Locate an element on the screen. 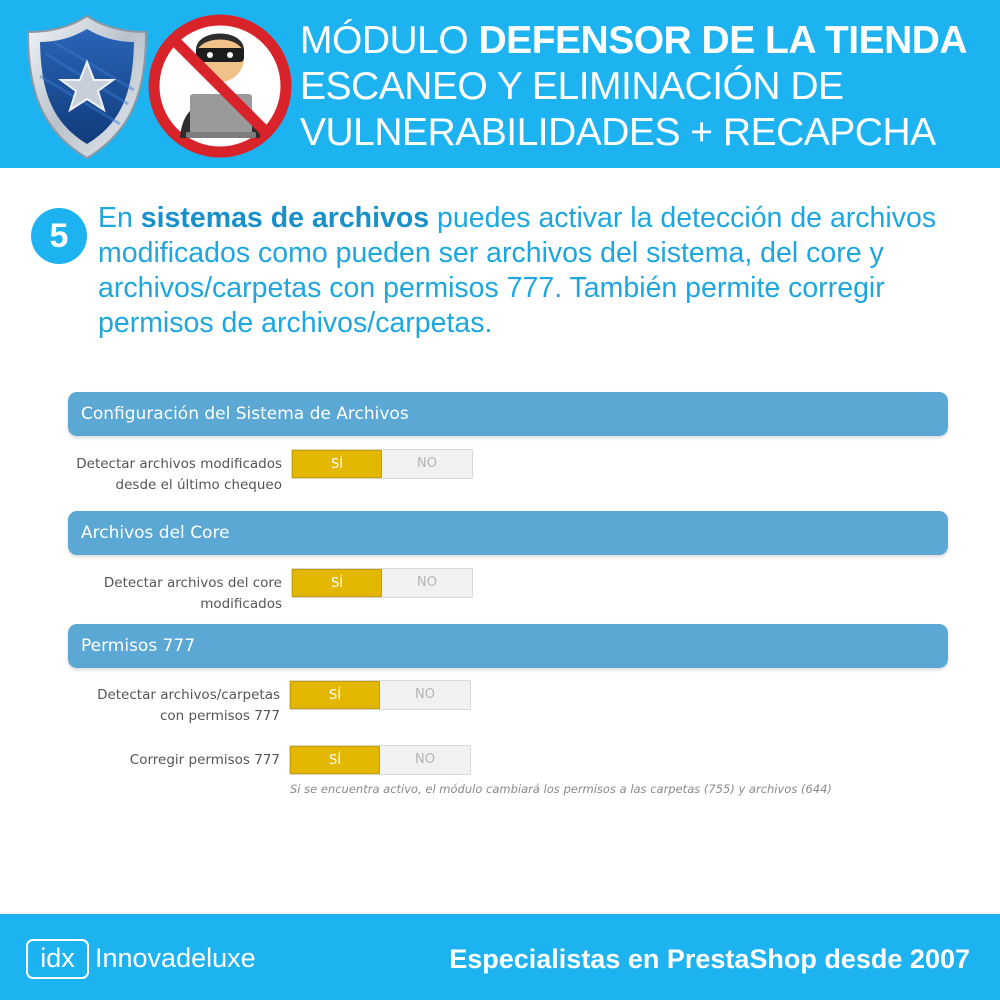 The image size is (1000, 1000). label-line: Detectar archivos/carpetas is located at coordinates (188, 695).